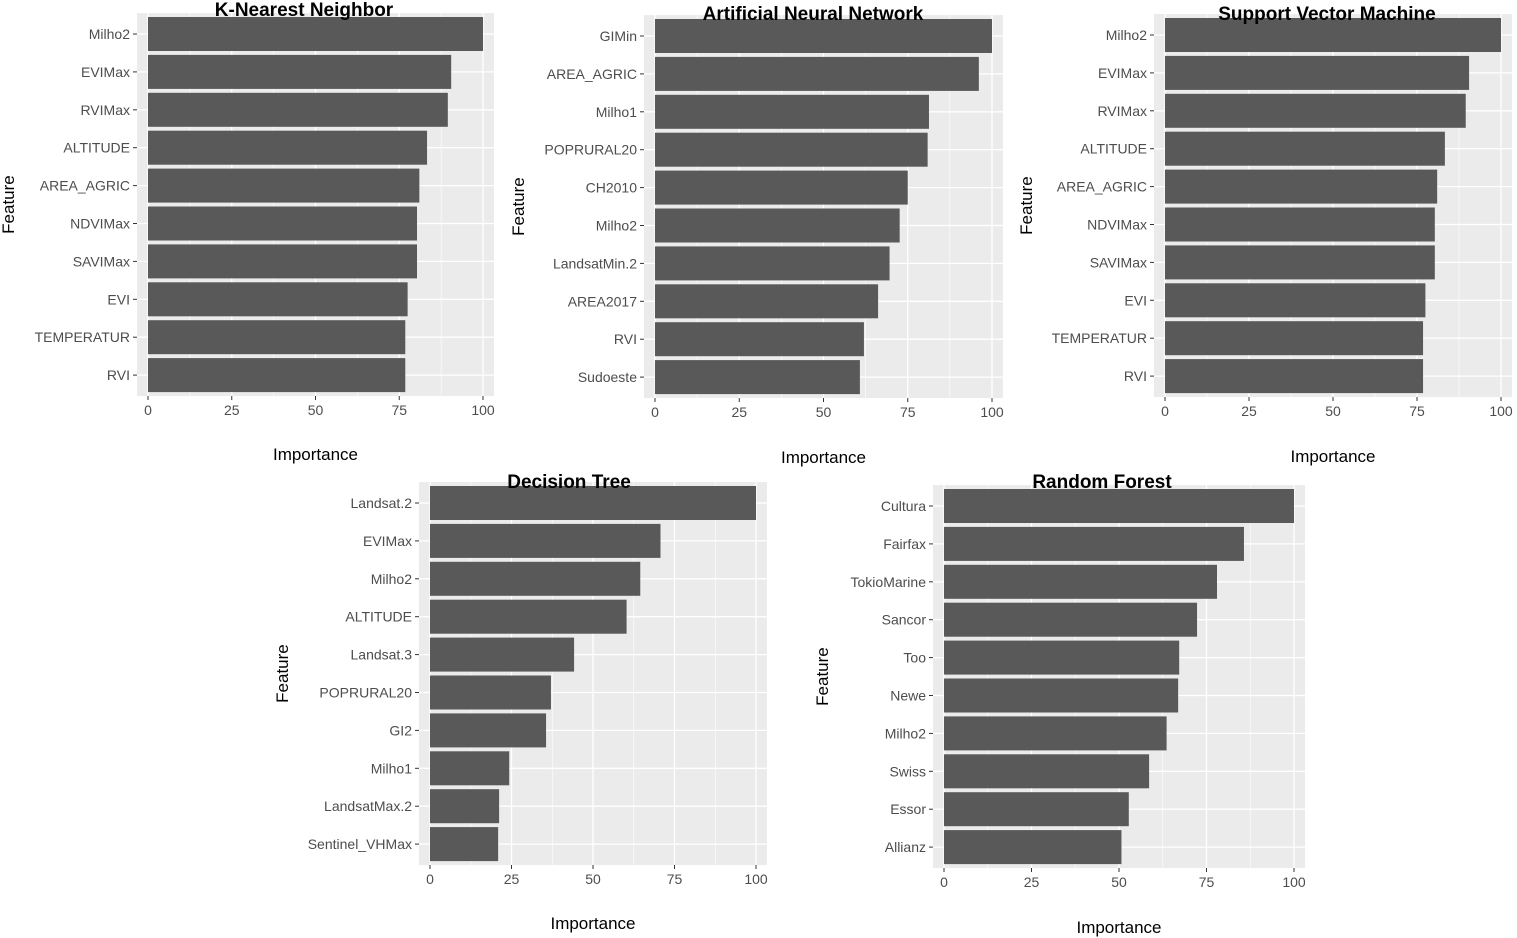  What do you see at coordinates (304, 10) in the screenshot?
I see `chart-title: K-Nearest Neighbor` at bounding box center [304, 10].